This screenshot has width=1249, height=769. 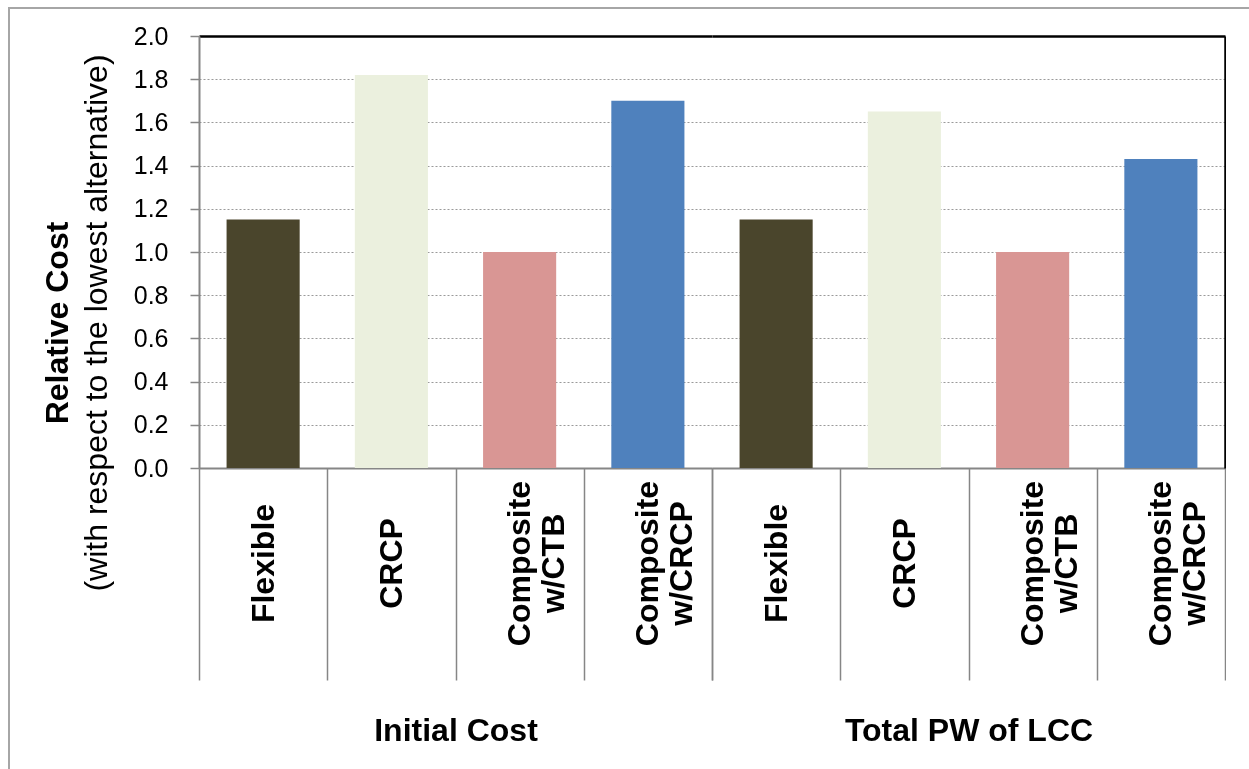 I want to click on y-tick-label: 1.8, so click(x=151, y=78).